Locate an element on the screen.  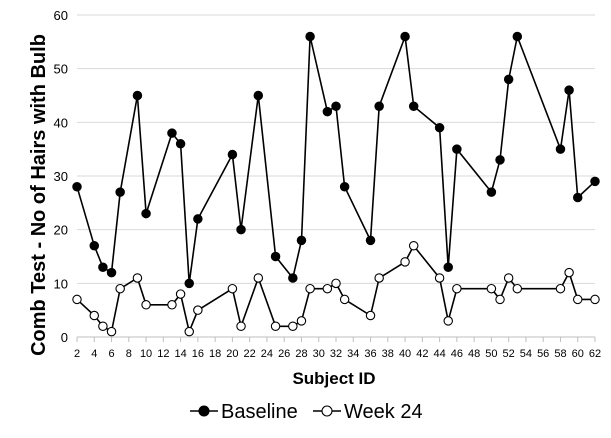
x-tick-label: 42 is located at coordinates (422, 354).